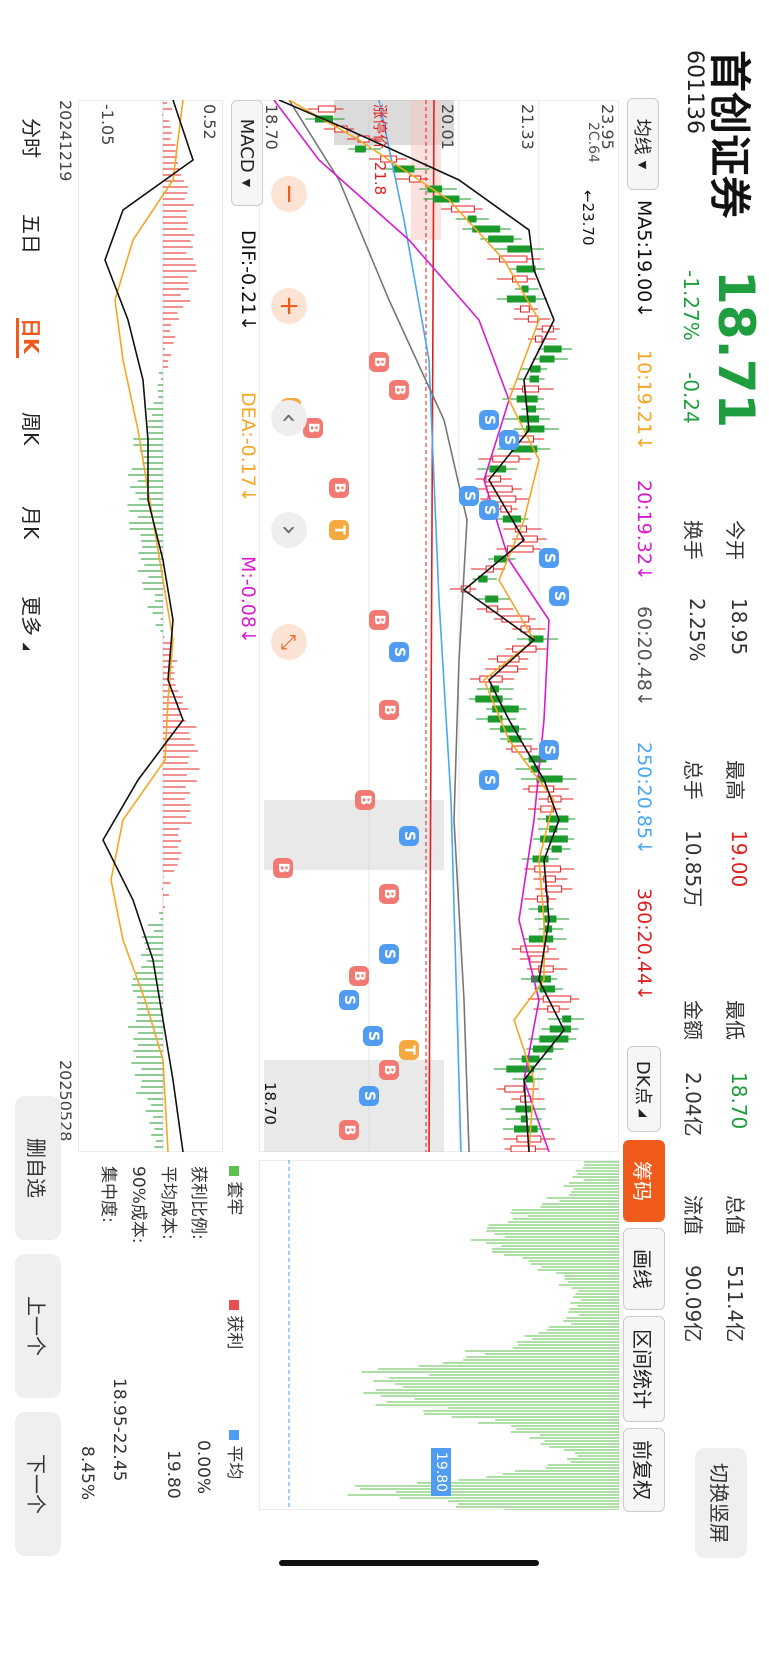 Image resolution: width=769 pixels, height=1665 pixels. I want to click on tab-daily-k: 日K, so click(31, 336).